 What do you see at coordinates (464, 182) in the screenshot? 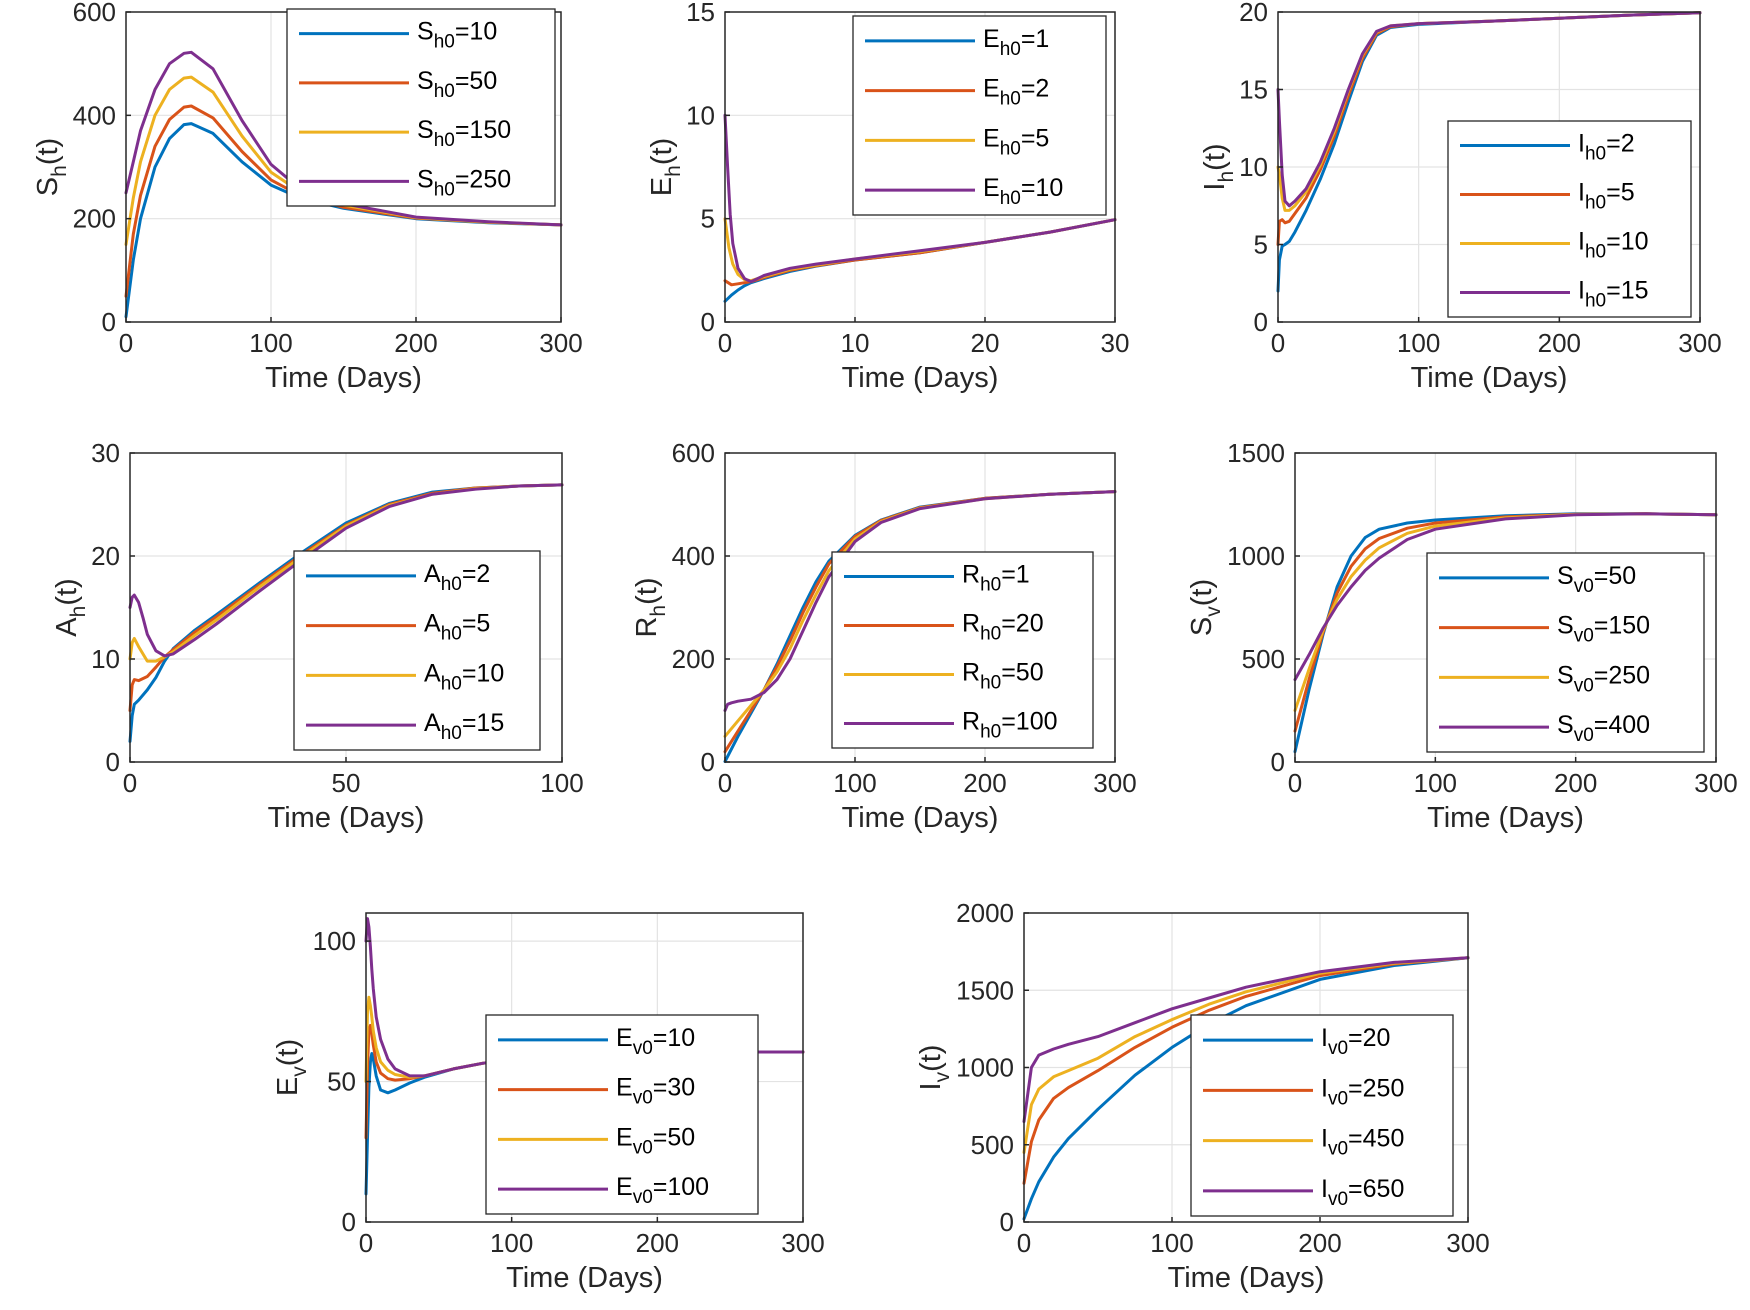
I see `legend-entry-4: Sh0=250` at bounding box center [464, 182].